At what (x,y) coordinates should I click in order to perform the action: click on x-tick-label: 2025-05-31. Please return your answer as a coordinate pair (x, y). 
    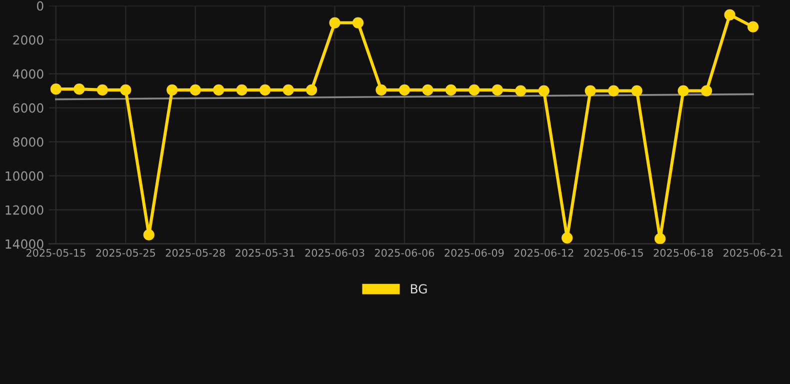
    Looking at the image, I should click on (265, 252).